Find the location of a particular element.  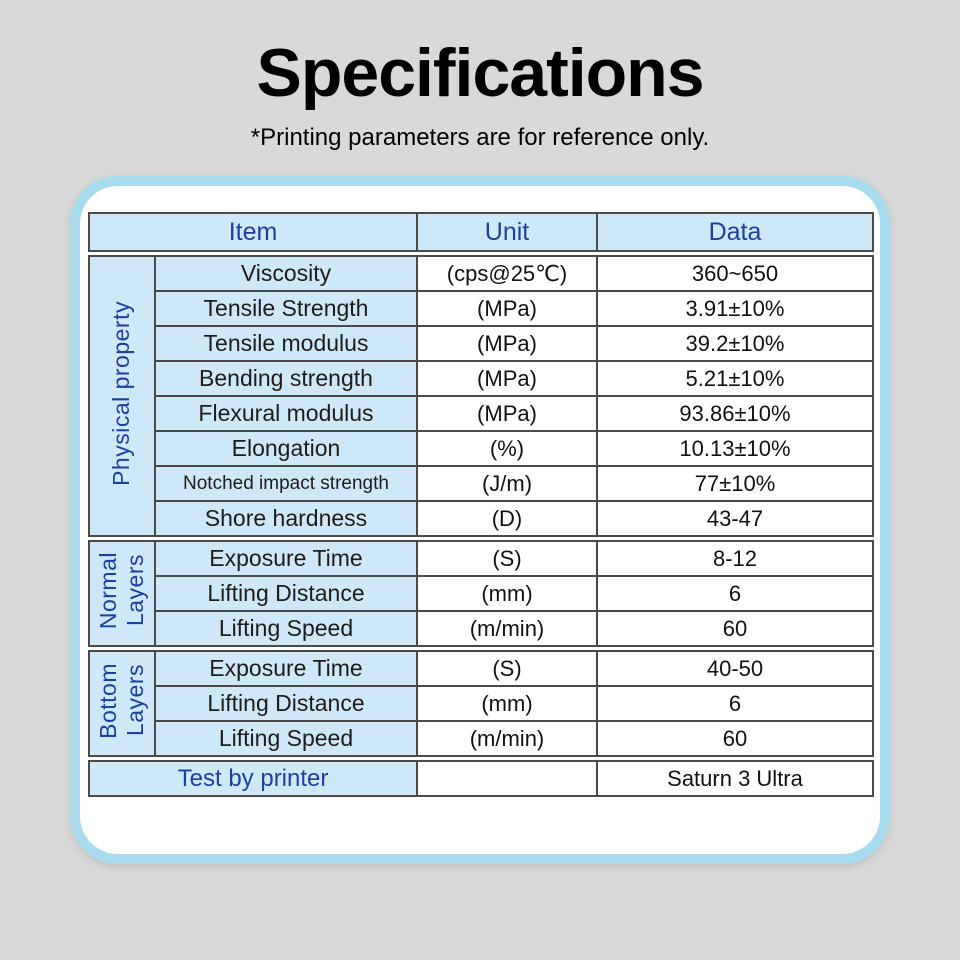

unit-cell-empty is located at coordinates (507, 778).